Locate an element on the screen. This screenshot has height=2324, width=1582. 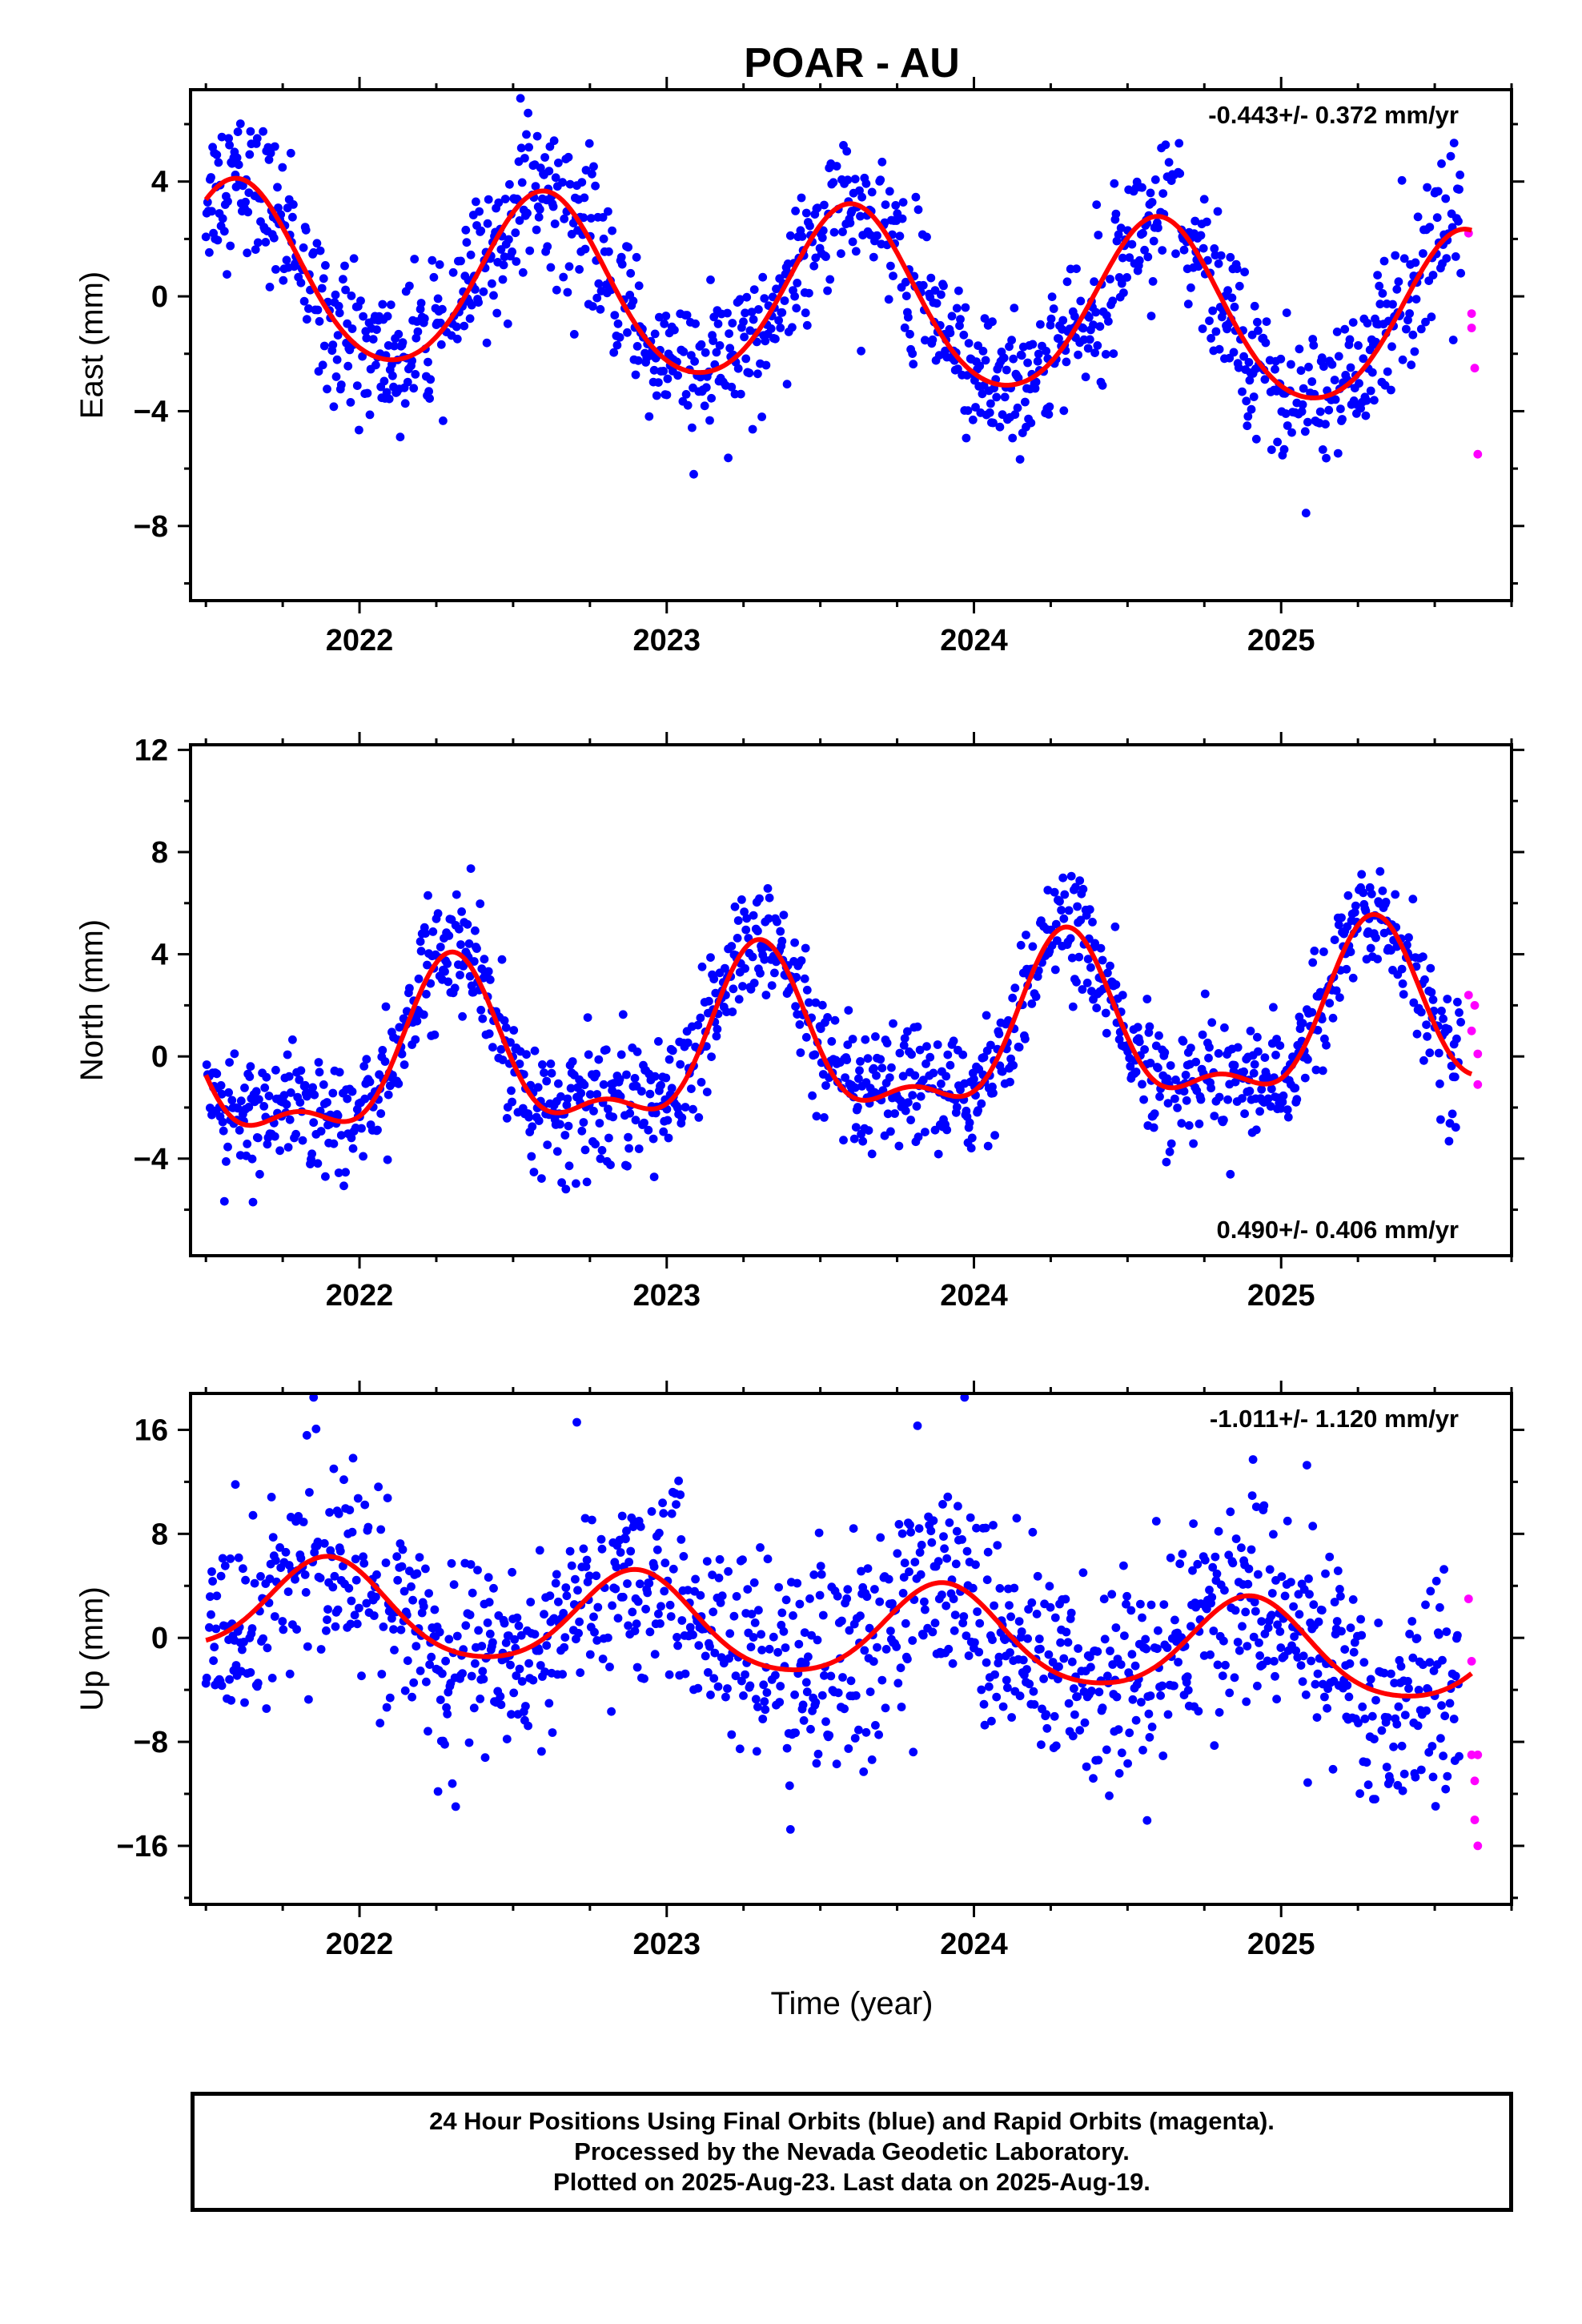
x-tick-label: 2023 is located at coordinates (666, 1296).